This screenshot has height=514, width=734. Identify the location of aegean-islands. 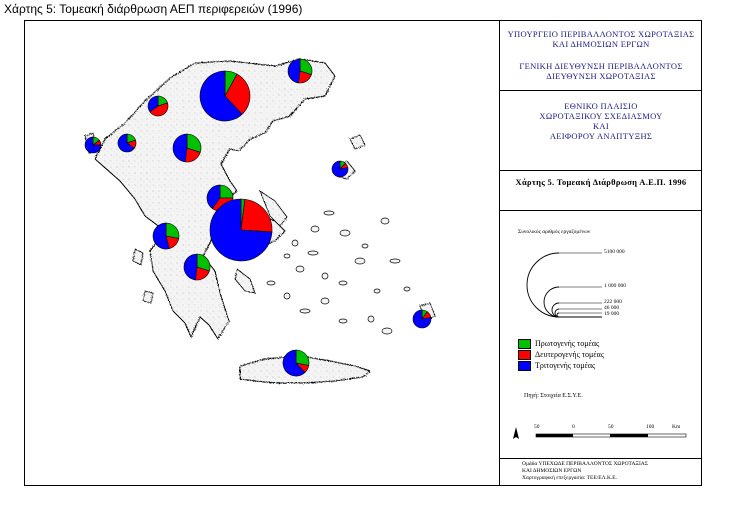
(338, 272).